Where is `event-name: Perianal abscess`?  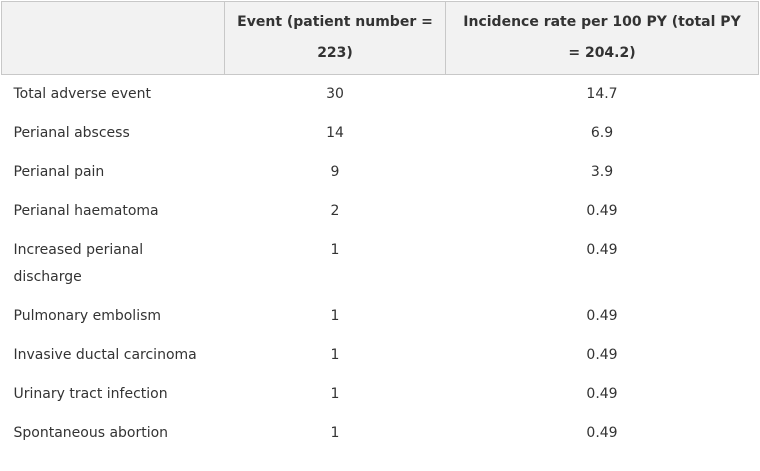
event-name: Perianal abscess is located at coordinates (113, 133).